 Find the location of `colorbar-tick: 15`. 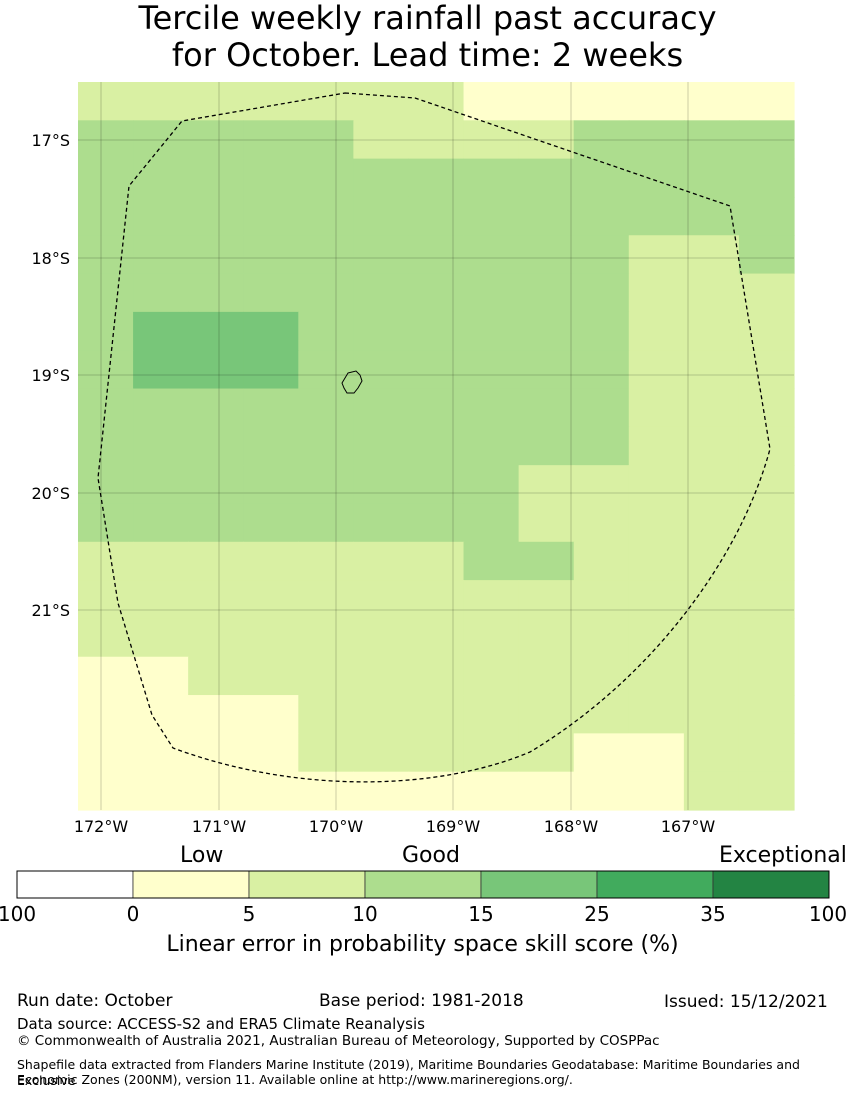

colorbar-tick: 15 is located at coordinates (481, 914).